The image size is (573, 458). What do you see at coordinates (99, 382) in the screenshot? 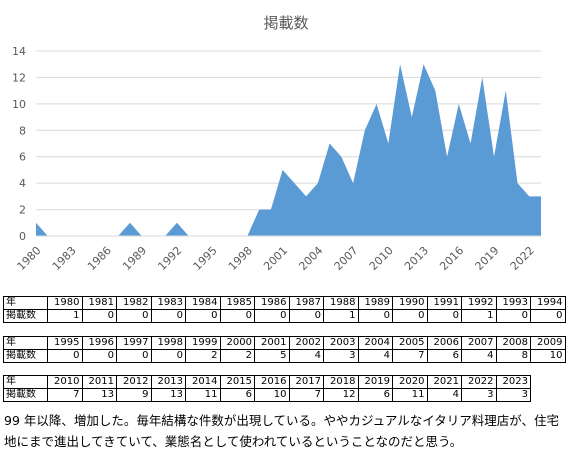
I see `year-cell: 2011` at bounding box center [99, 382].